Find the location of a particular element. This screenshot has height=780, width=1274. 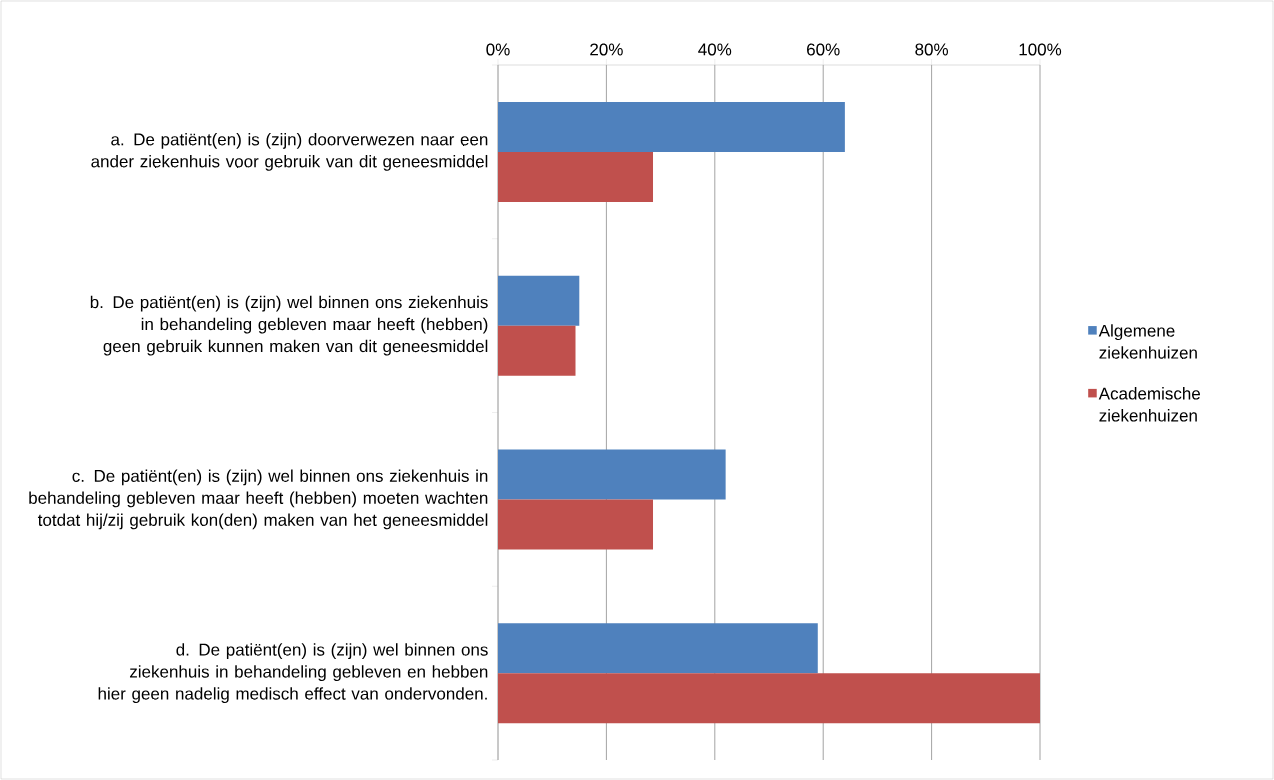

x-tick-label: 0% is located at coordinates (498, 49).